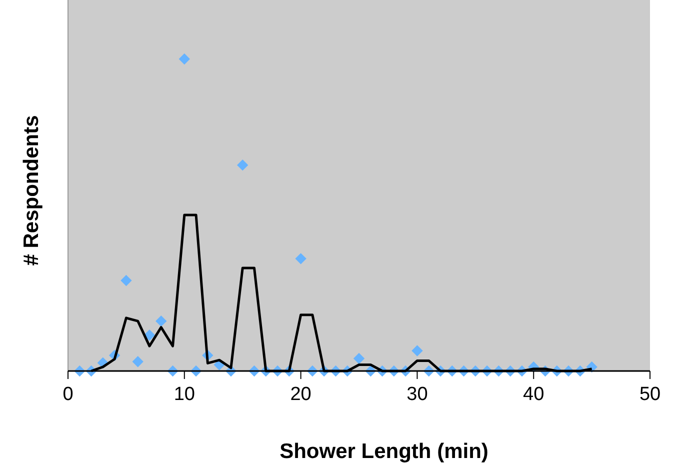  What do you see at coordinates (417, 394) in the screenshot?
I see `x-tick-label: 30` at bounding box center [417, 394].